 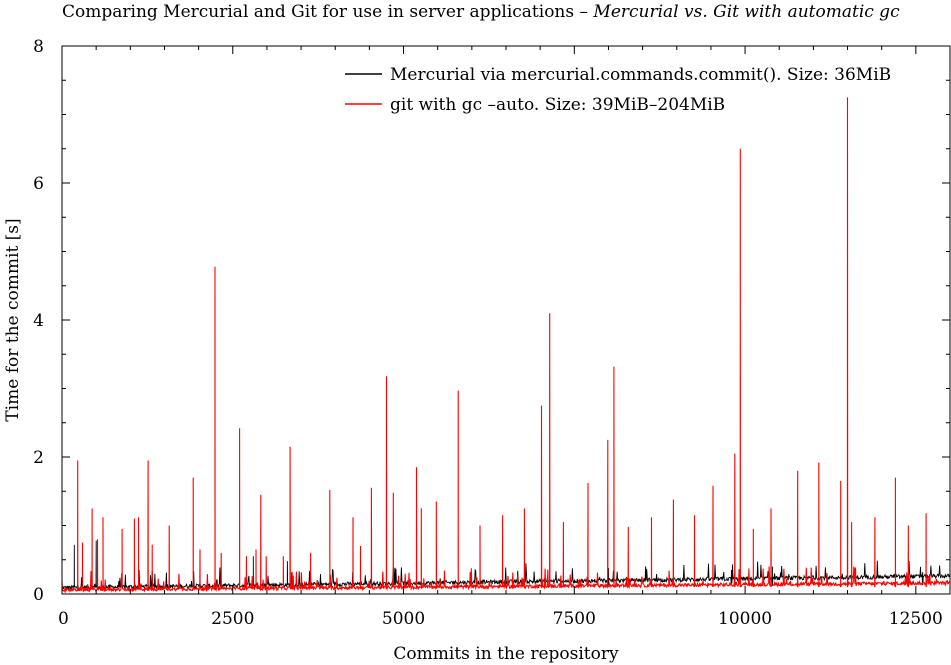 I want to click on x-axis-label: Commits in the repository, so click(x=506, y=654).